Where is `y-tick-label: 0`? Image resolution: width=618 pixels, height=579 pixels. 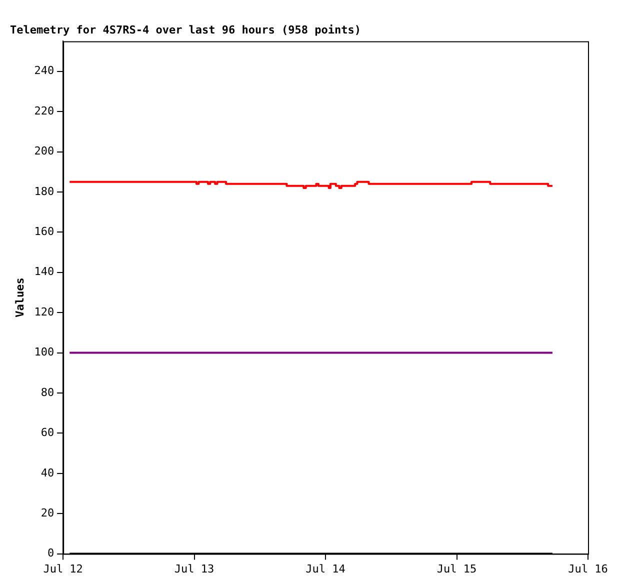
y-tick-label: 0 is located at coordinates (50, 553).